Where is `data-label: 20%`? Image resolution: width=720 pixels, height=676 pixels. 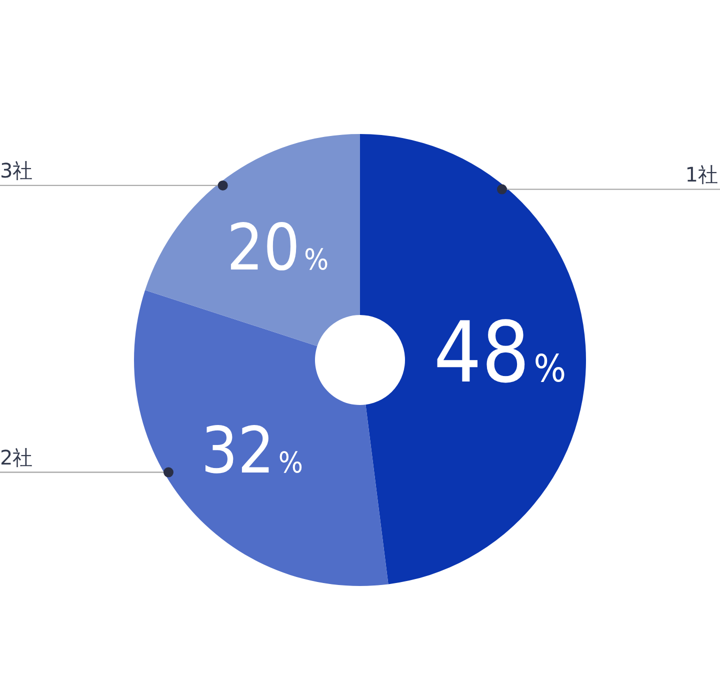 data-label: 20% is located at coordinates (277, 249).